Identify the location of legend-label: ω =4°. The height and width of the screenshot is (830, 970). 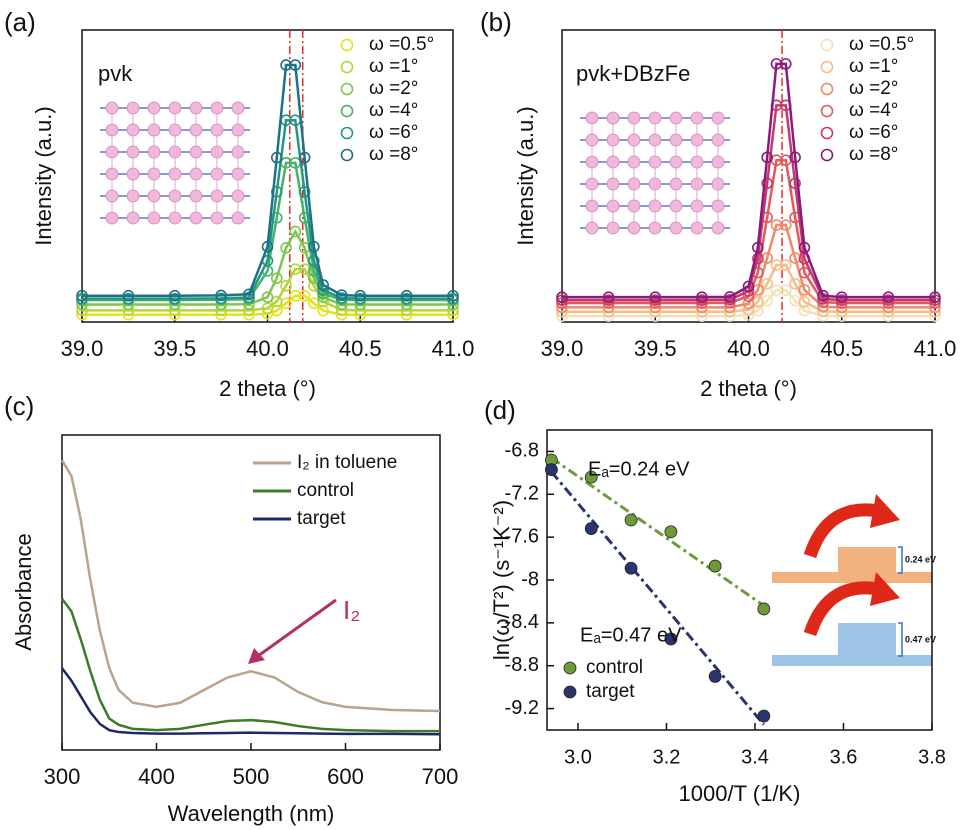
(873, 110).